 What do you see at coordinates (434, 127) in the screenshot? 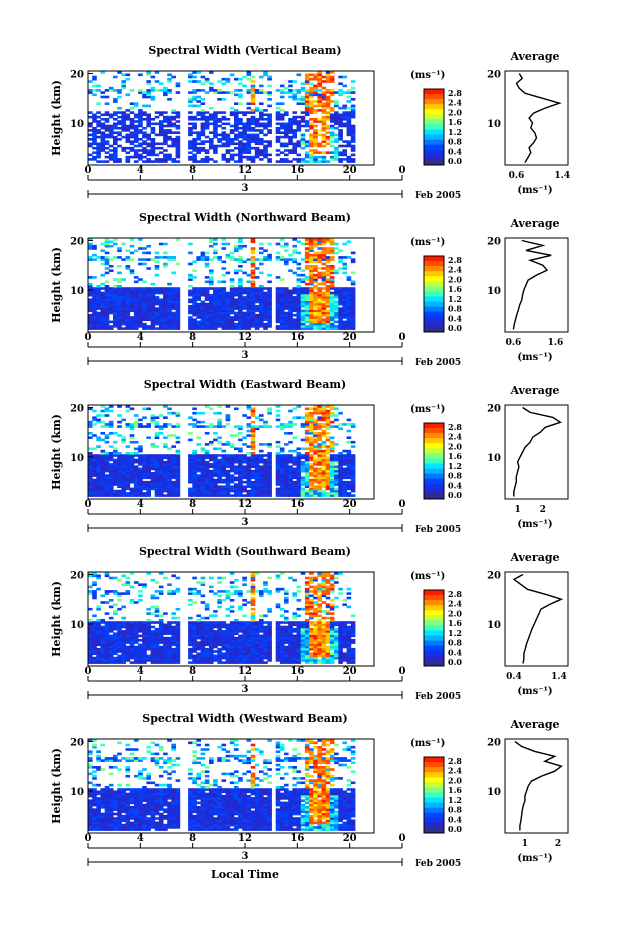
I see `colorbar-frame` at bounding box center [434, 127].